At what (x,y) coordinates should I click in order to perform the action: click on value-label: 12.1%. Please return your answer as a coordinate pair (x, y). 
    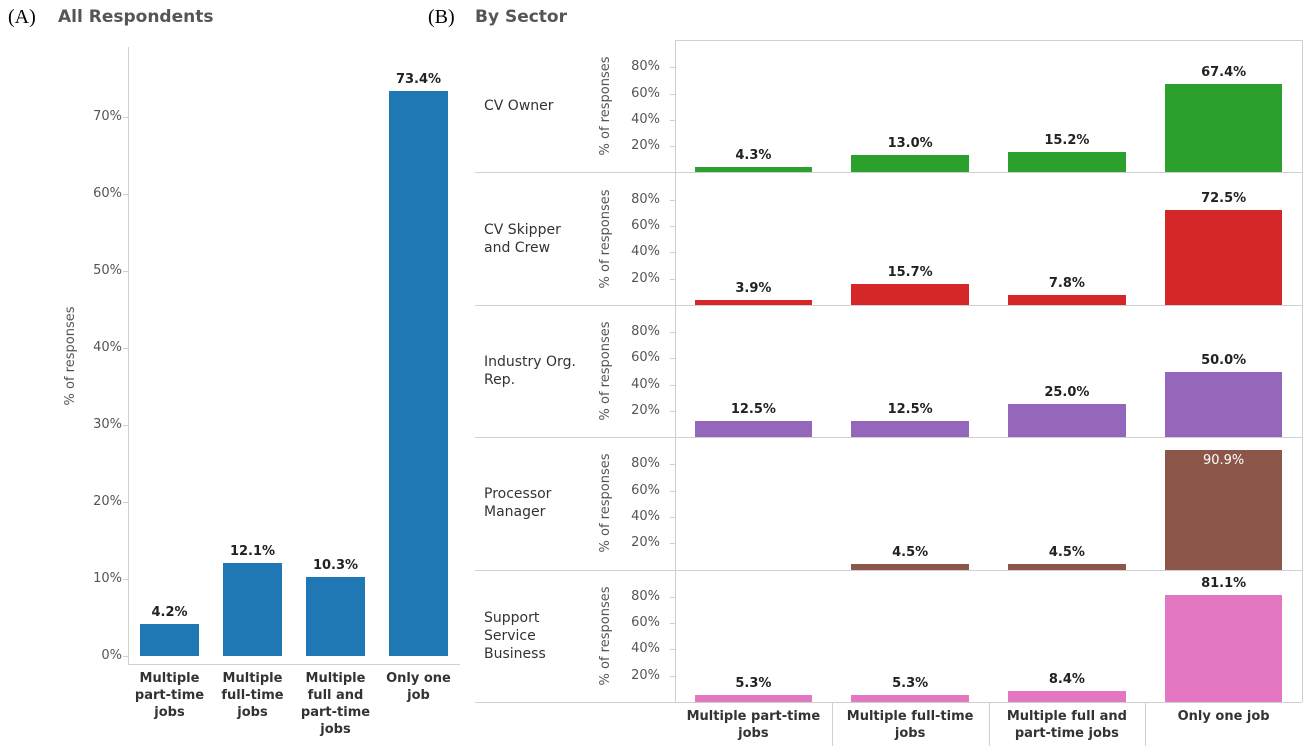
    Looking at the image, I should click on (252, 552).